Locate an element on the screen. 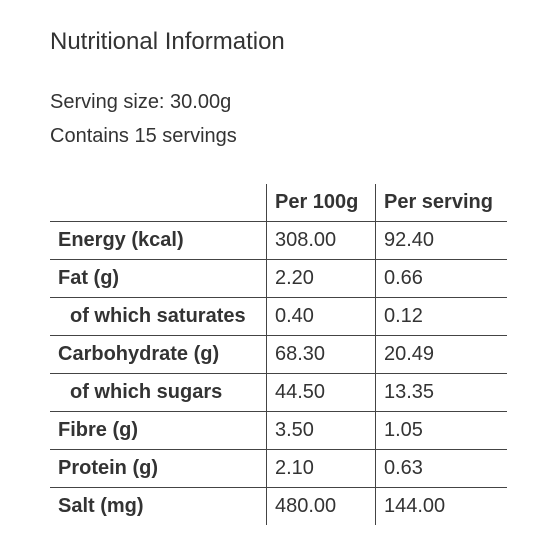  row-label: of which saturates is located at coordinates (158, 316).